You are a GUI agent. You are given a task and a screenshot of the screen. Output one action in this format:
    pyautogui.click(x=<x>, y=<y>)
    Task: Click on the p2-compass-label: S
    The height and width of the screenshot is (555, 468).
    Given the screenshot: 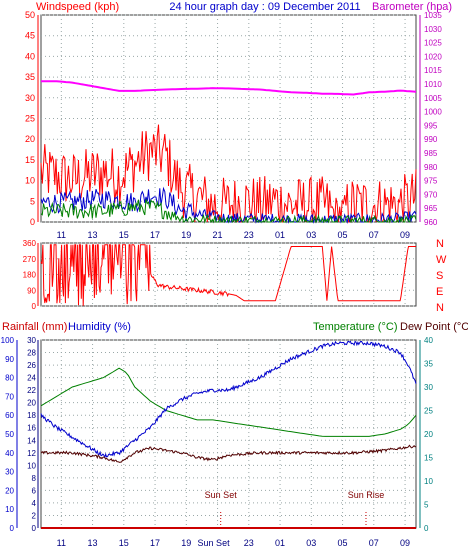 What is the action you would take?
    pyautogui.click(x=439, y=276)
    